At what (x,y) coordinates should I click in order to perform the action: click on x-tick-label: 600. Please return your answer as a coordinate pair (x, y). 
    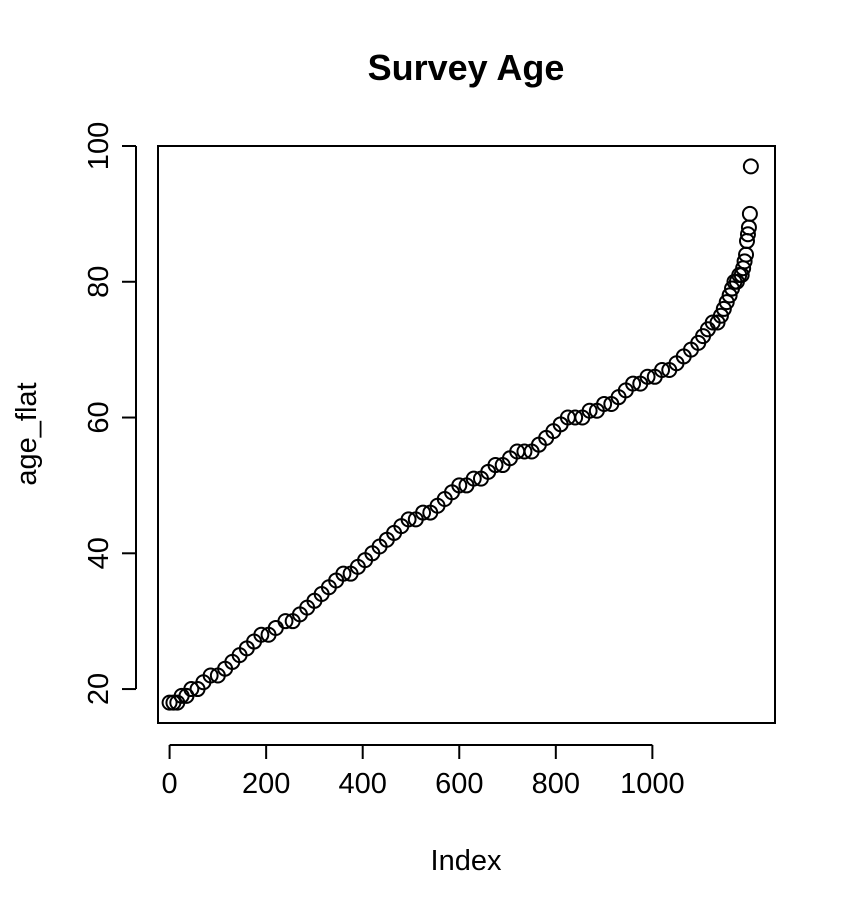
    Looking at the image, I should click on (459, 784).